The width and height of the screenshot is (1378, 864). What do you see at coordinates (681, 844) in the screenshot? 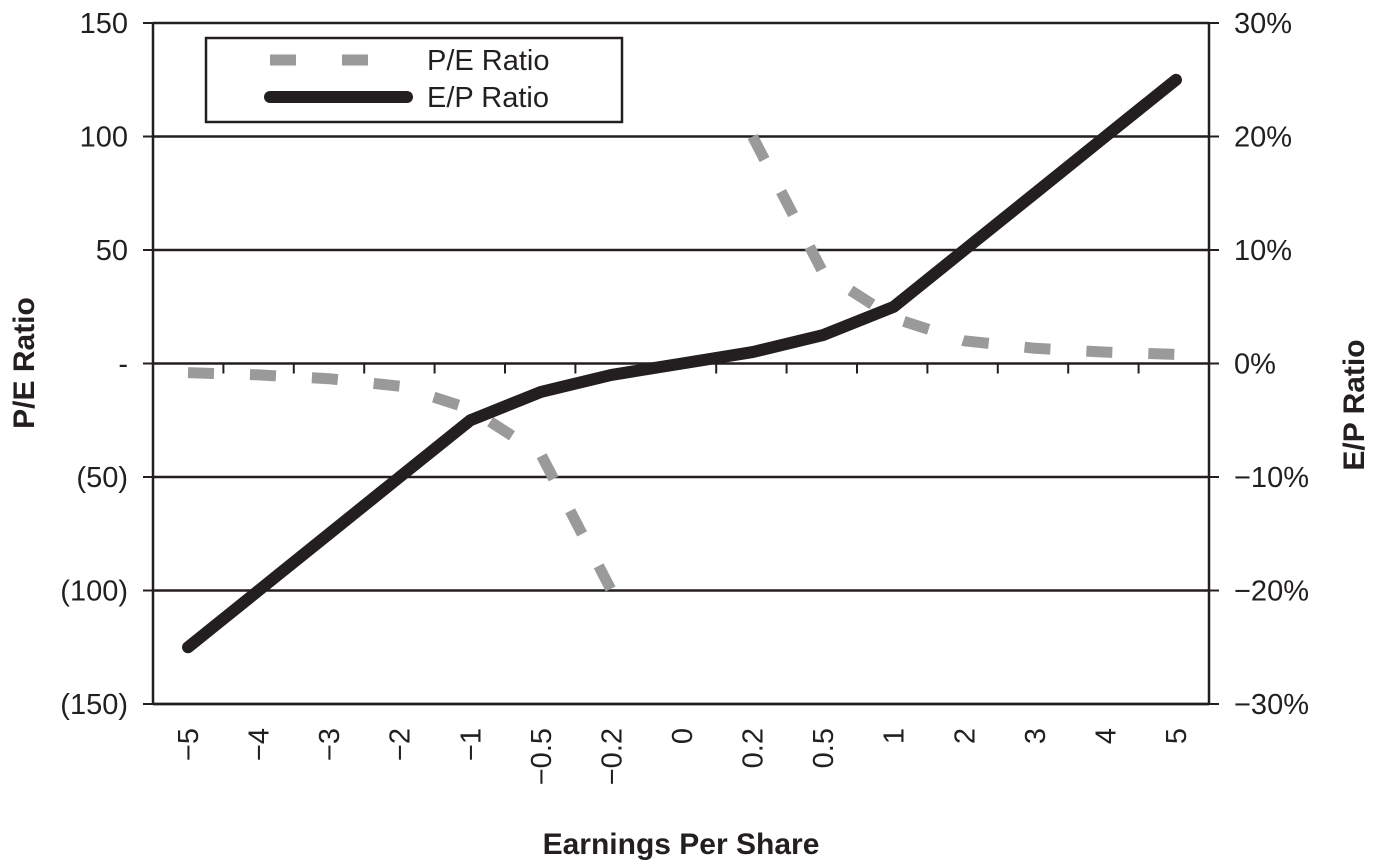
I see `x-axis-title: Earnings Per Share` at bounding box center [681, 844].